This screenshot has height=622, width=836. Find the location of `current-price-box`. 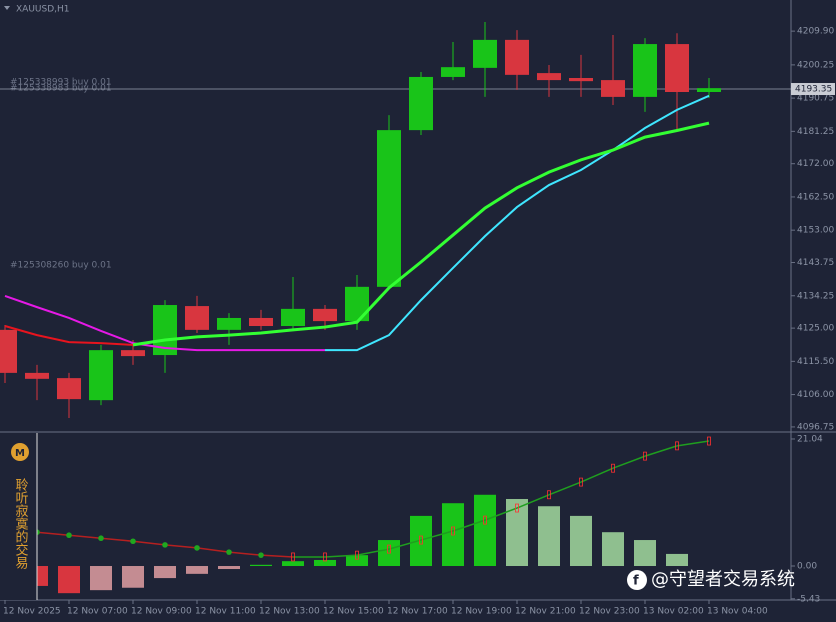

current-price-box is located at coordinates (813, 89).